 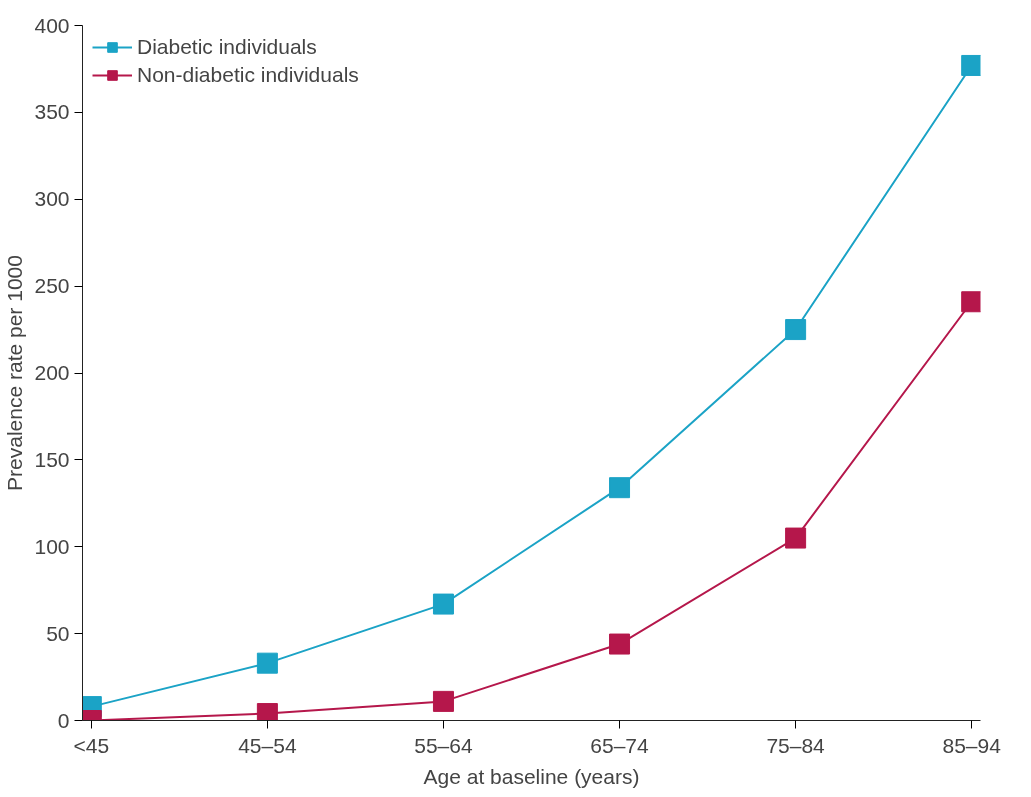 What do you see at coordinates (58, 633) in the screenshot?
I see `y-tick-label: 50` at bounding box center [58, 633].